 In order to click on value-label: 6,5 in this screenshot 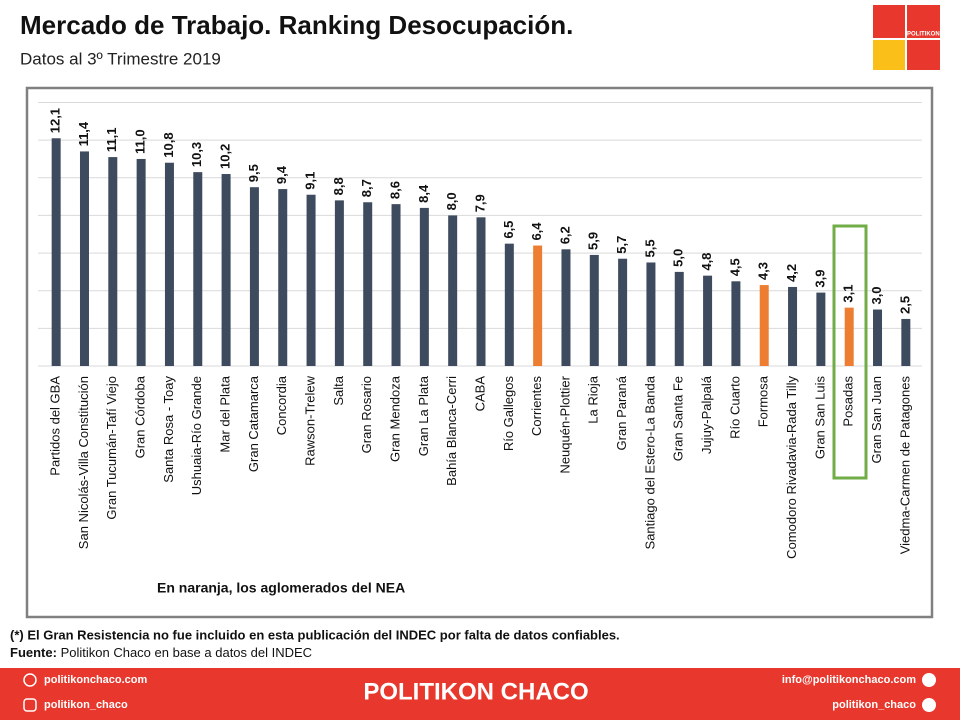, I will do `click(508, 230)`.